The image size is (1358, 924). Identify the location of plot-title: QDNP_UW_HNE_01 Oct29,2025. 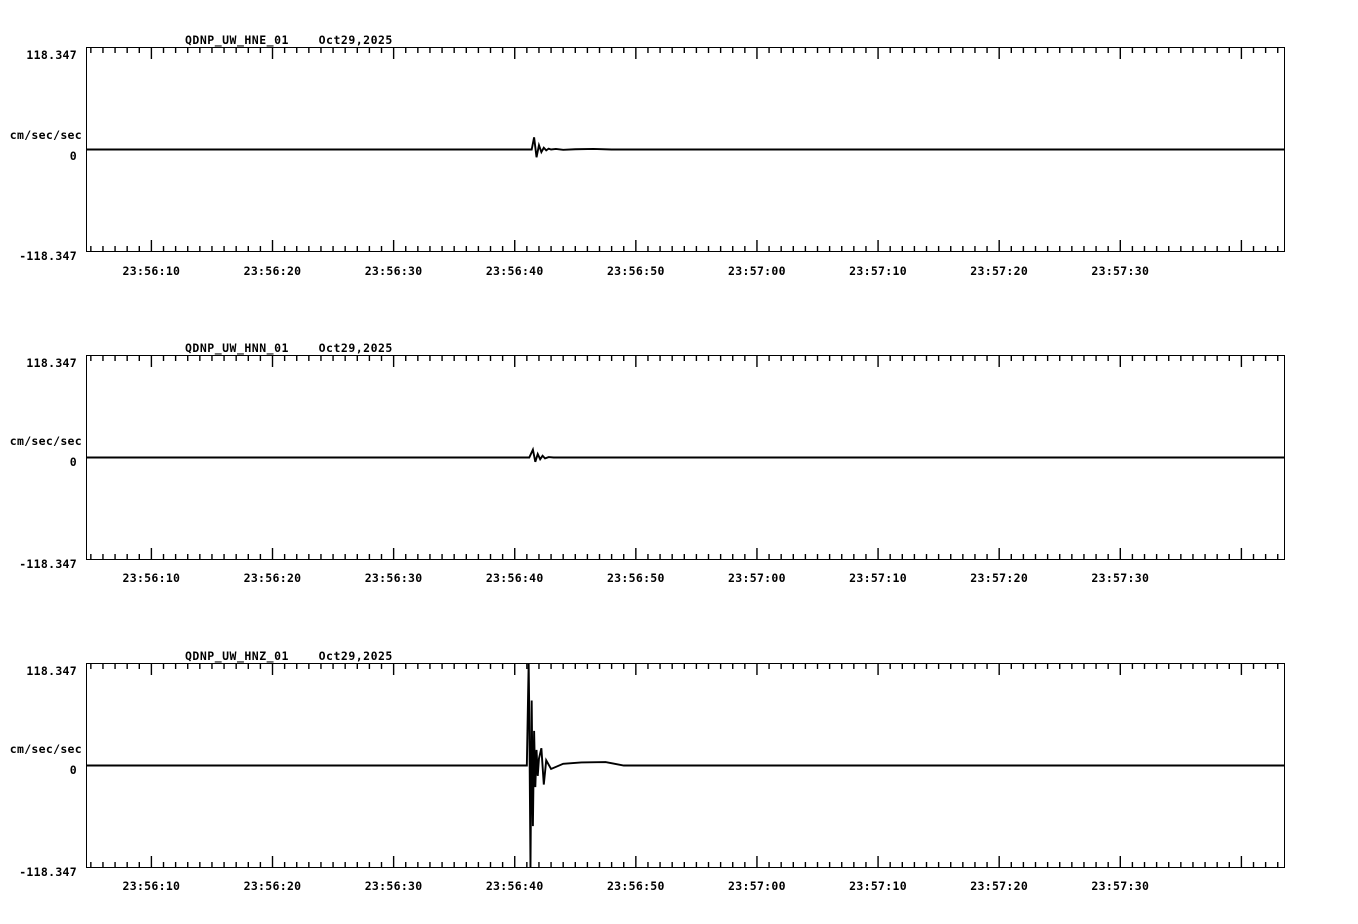
(289, 40).